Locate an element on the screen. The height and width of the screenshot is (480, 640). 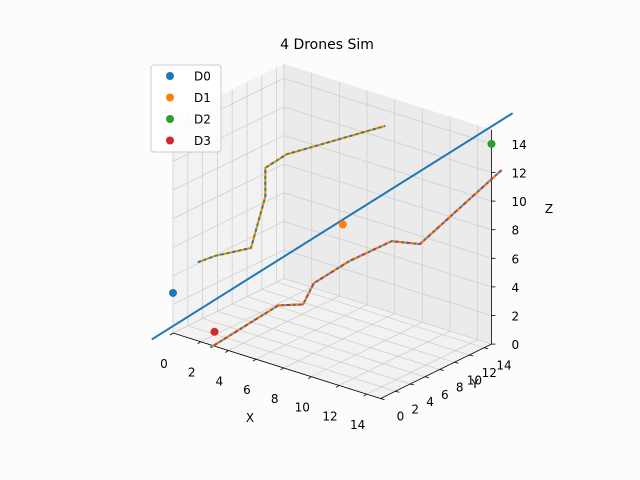
y-tick-label: 14 is located at coordinates (503, 366).